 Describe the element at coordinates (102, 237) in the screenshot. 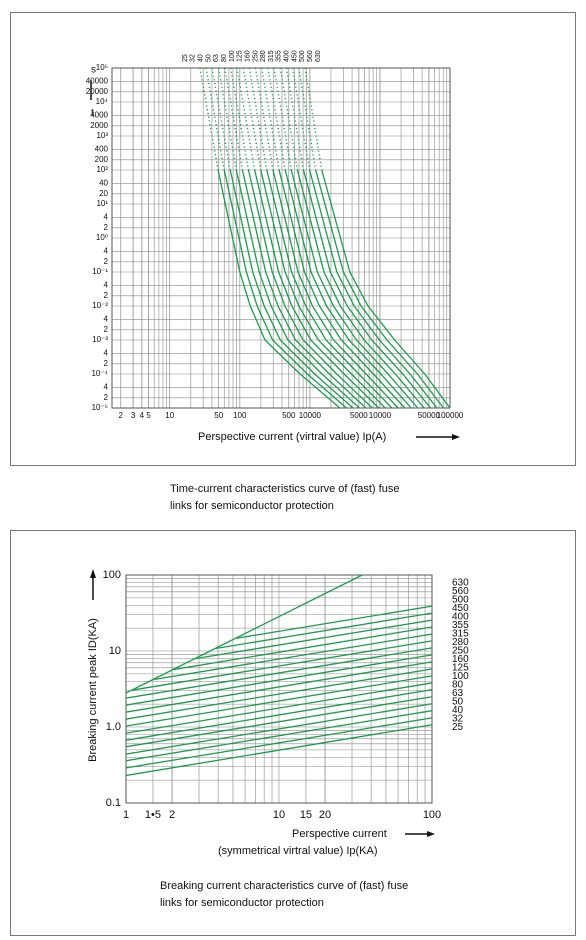

I see `y-tick-label: 10⁰` at that location.